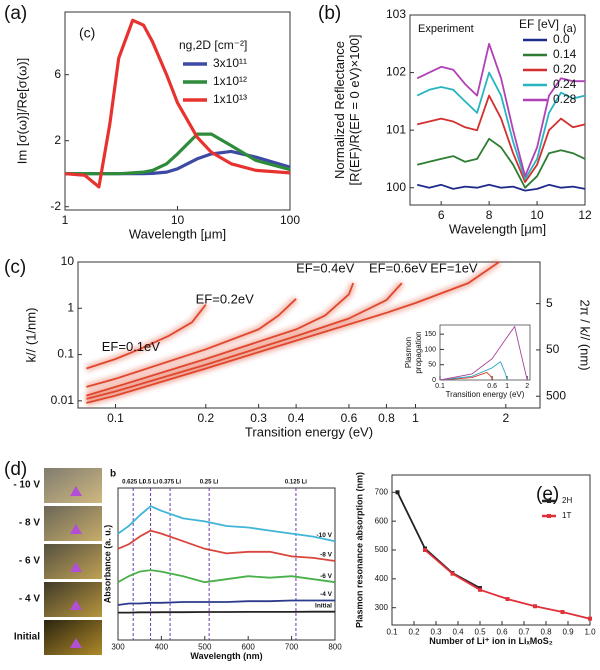 Image resolution: width=600 pixels, height=670 pixels. What do you see at coordinates (324, 535) in the screenshot?
I see `line-label: -10 V` at bounding box center [324, 535].